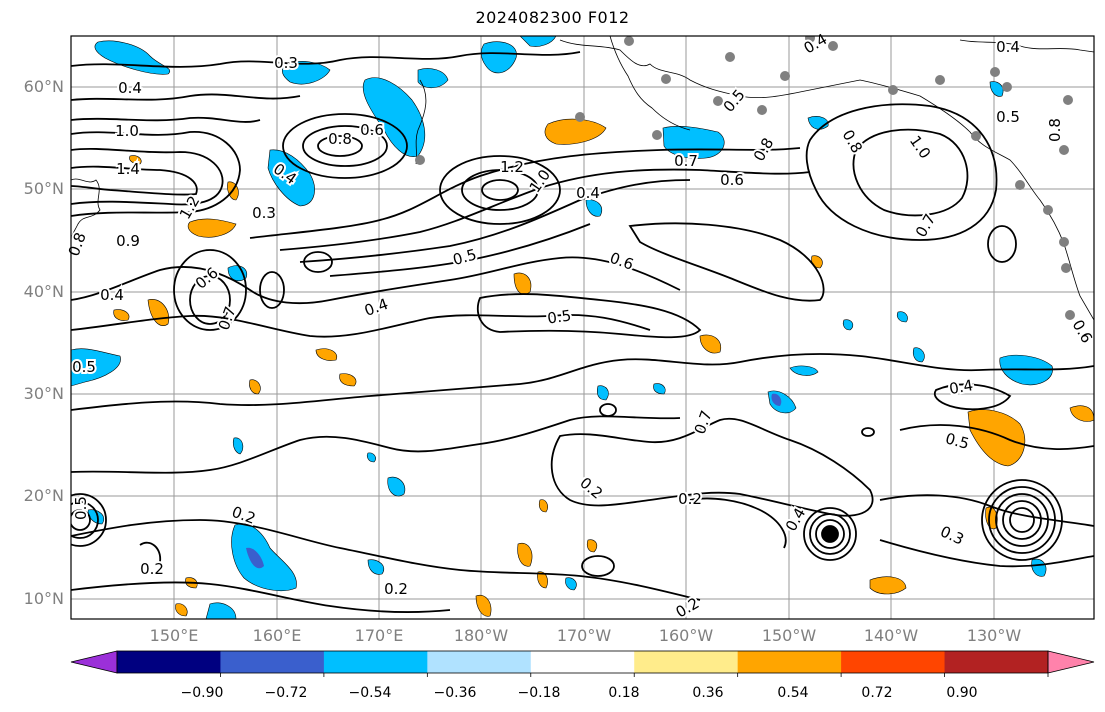 The image size is (1105, 712). What do you see at coordinates (877, 693) in the screenshot?
I see `colorbar-tick-label: 0.72` at bounding box center [877, 693].